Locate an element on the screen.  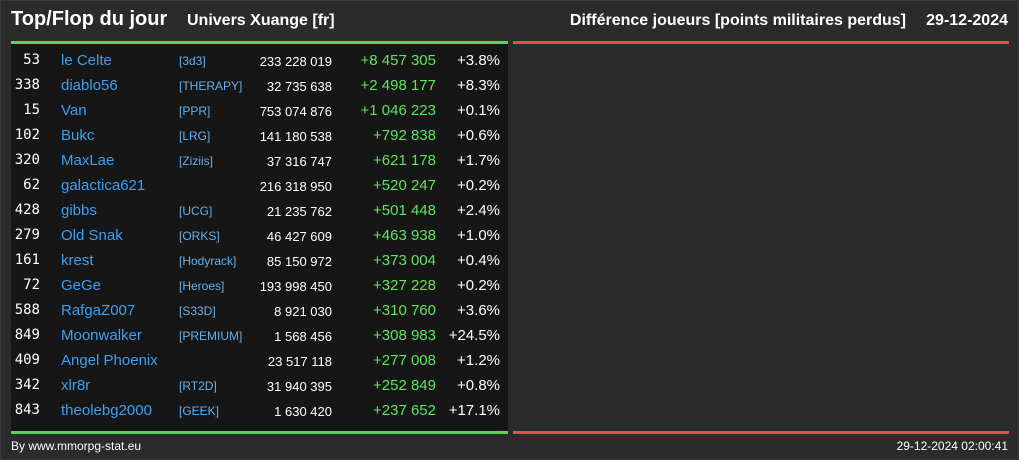
points-cell: 753 074 876 is located at coordinates (295, 111).